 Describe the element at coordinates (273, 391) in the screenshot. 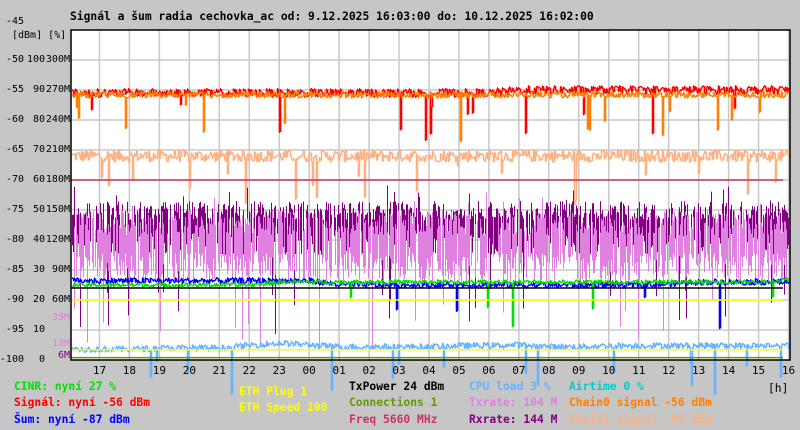

I see `legend-eth-plug: ETH Plug 1` at that location.